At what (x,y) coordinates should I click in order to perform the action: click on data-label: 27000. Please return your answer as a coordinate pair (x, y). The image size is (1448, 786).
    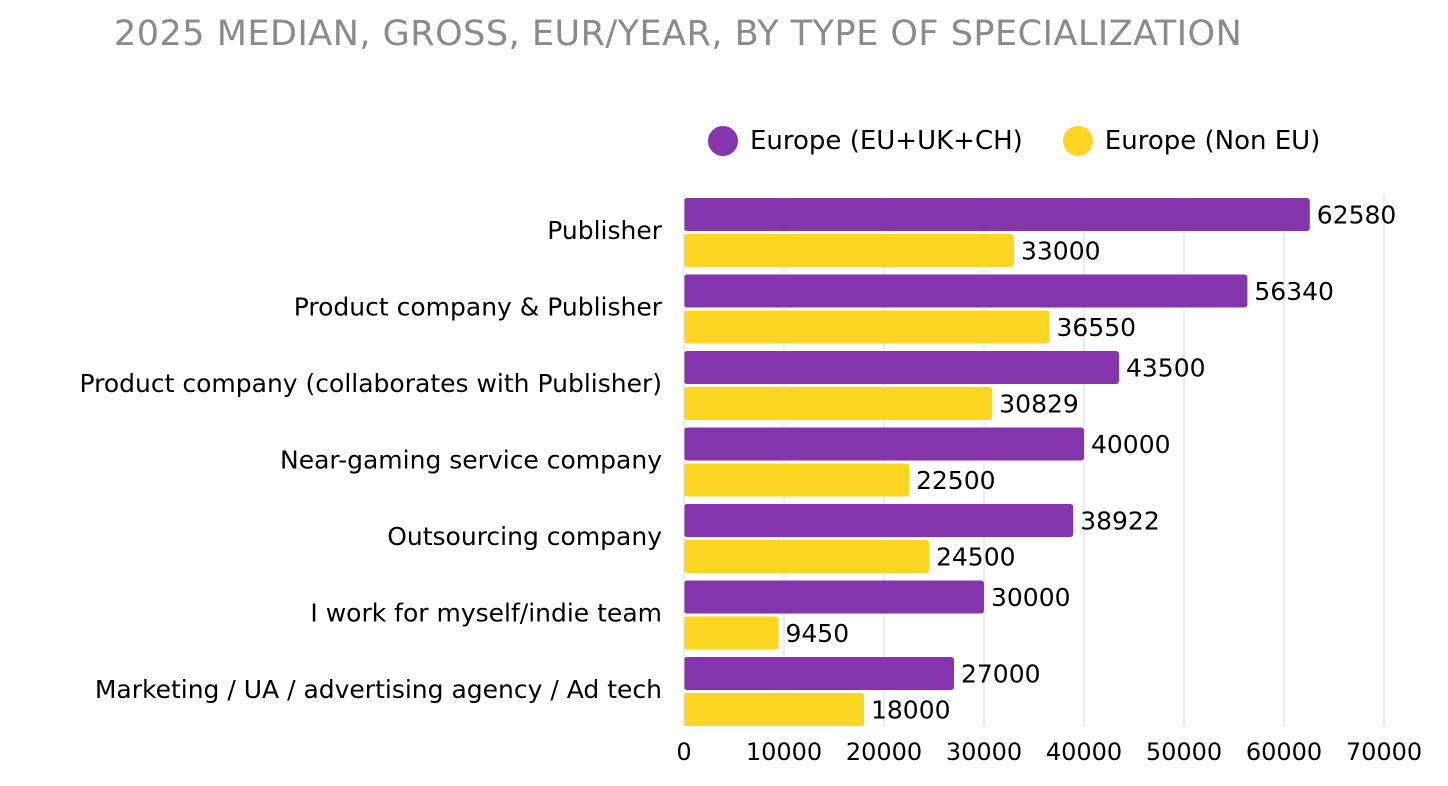
    Looking at the image, I should click on (1001, 674).